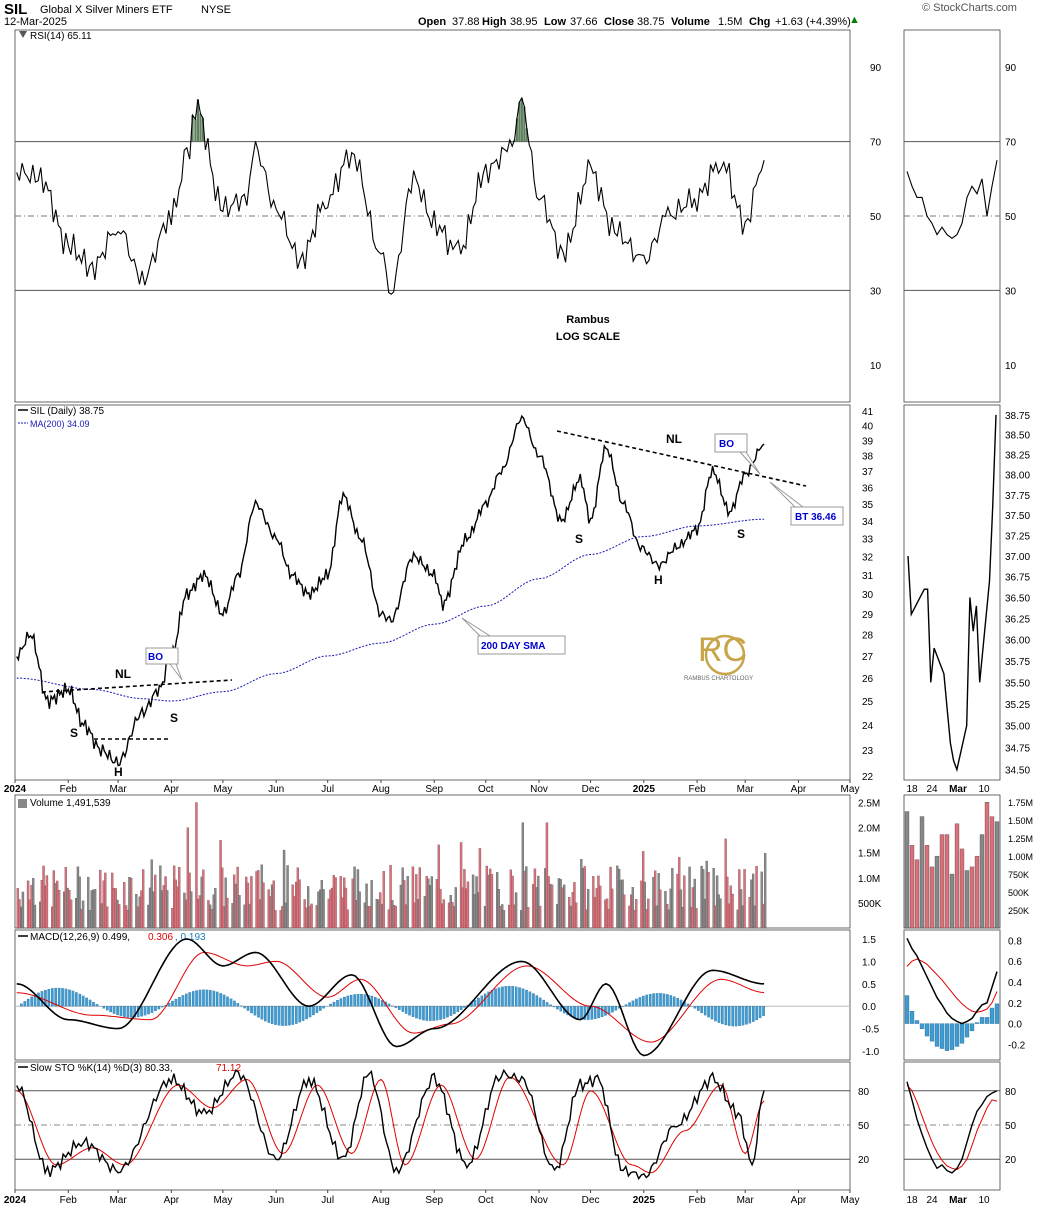 The image size is (1050, 1207). Describe the element at coordinates (868, 595) in the screenshot. I see `price-tick-label: 30` at that location.